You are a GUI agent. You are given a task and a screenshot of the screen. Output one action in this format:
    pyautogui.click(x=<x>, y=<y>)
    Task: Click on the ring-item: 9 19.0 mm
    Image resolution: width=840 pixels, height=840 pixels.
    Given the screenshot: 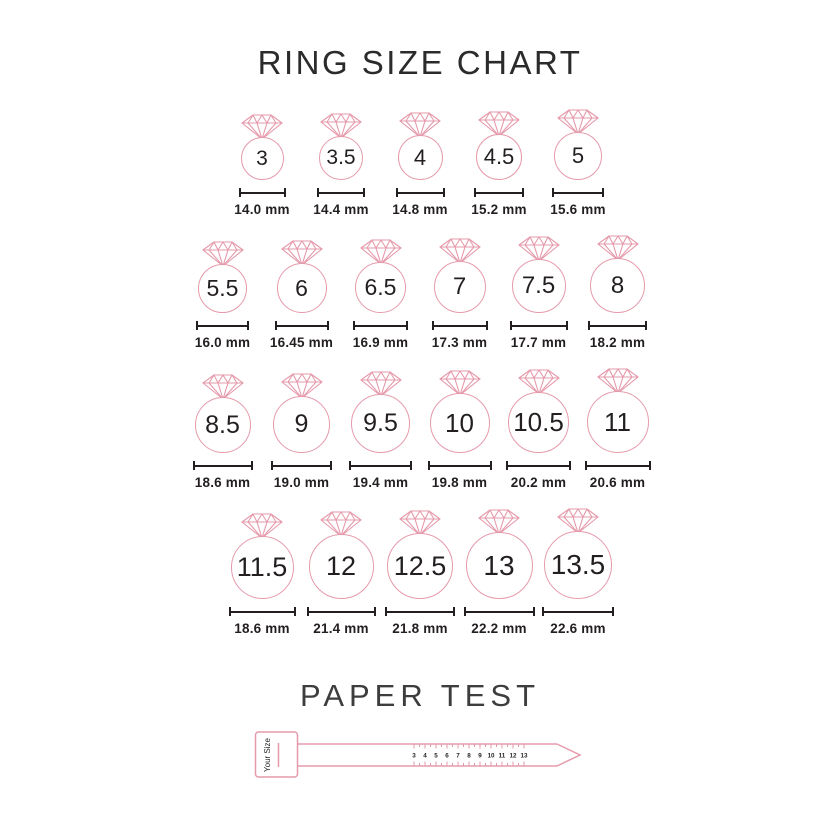 What is the action you would take?
    pyautogui.click(x=301, y=431)
    